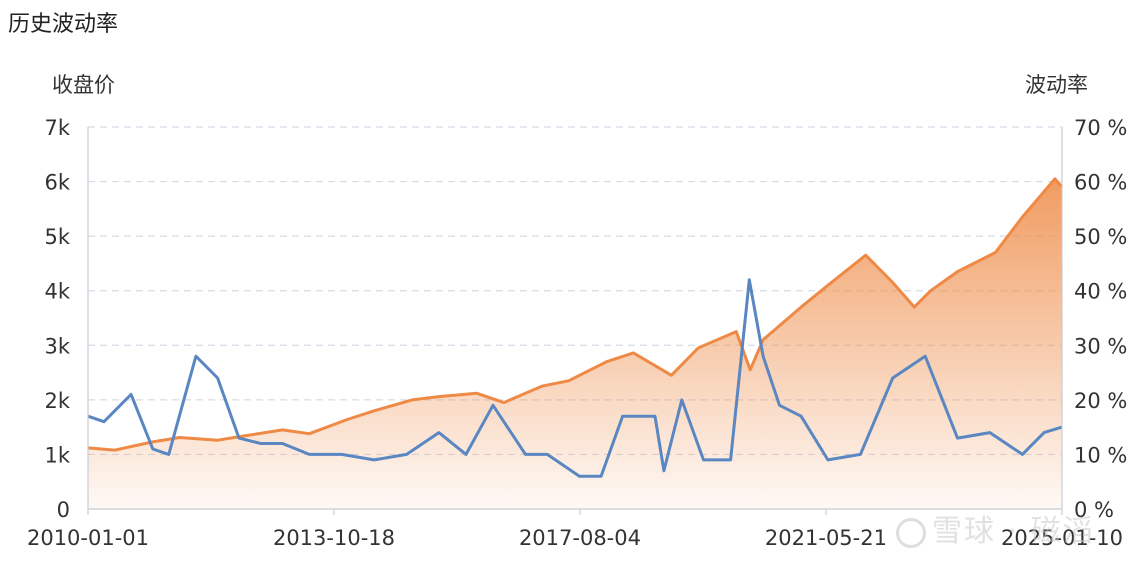 Image resolution: width=1142 pixels, height=562 pixels. I want to click on x-tick-label: 2021-05-21, so click(826, 538).